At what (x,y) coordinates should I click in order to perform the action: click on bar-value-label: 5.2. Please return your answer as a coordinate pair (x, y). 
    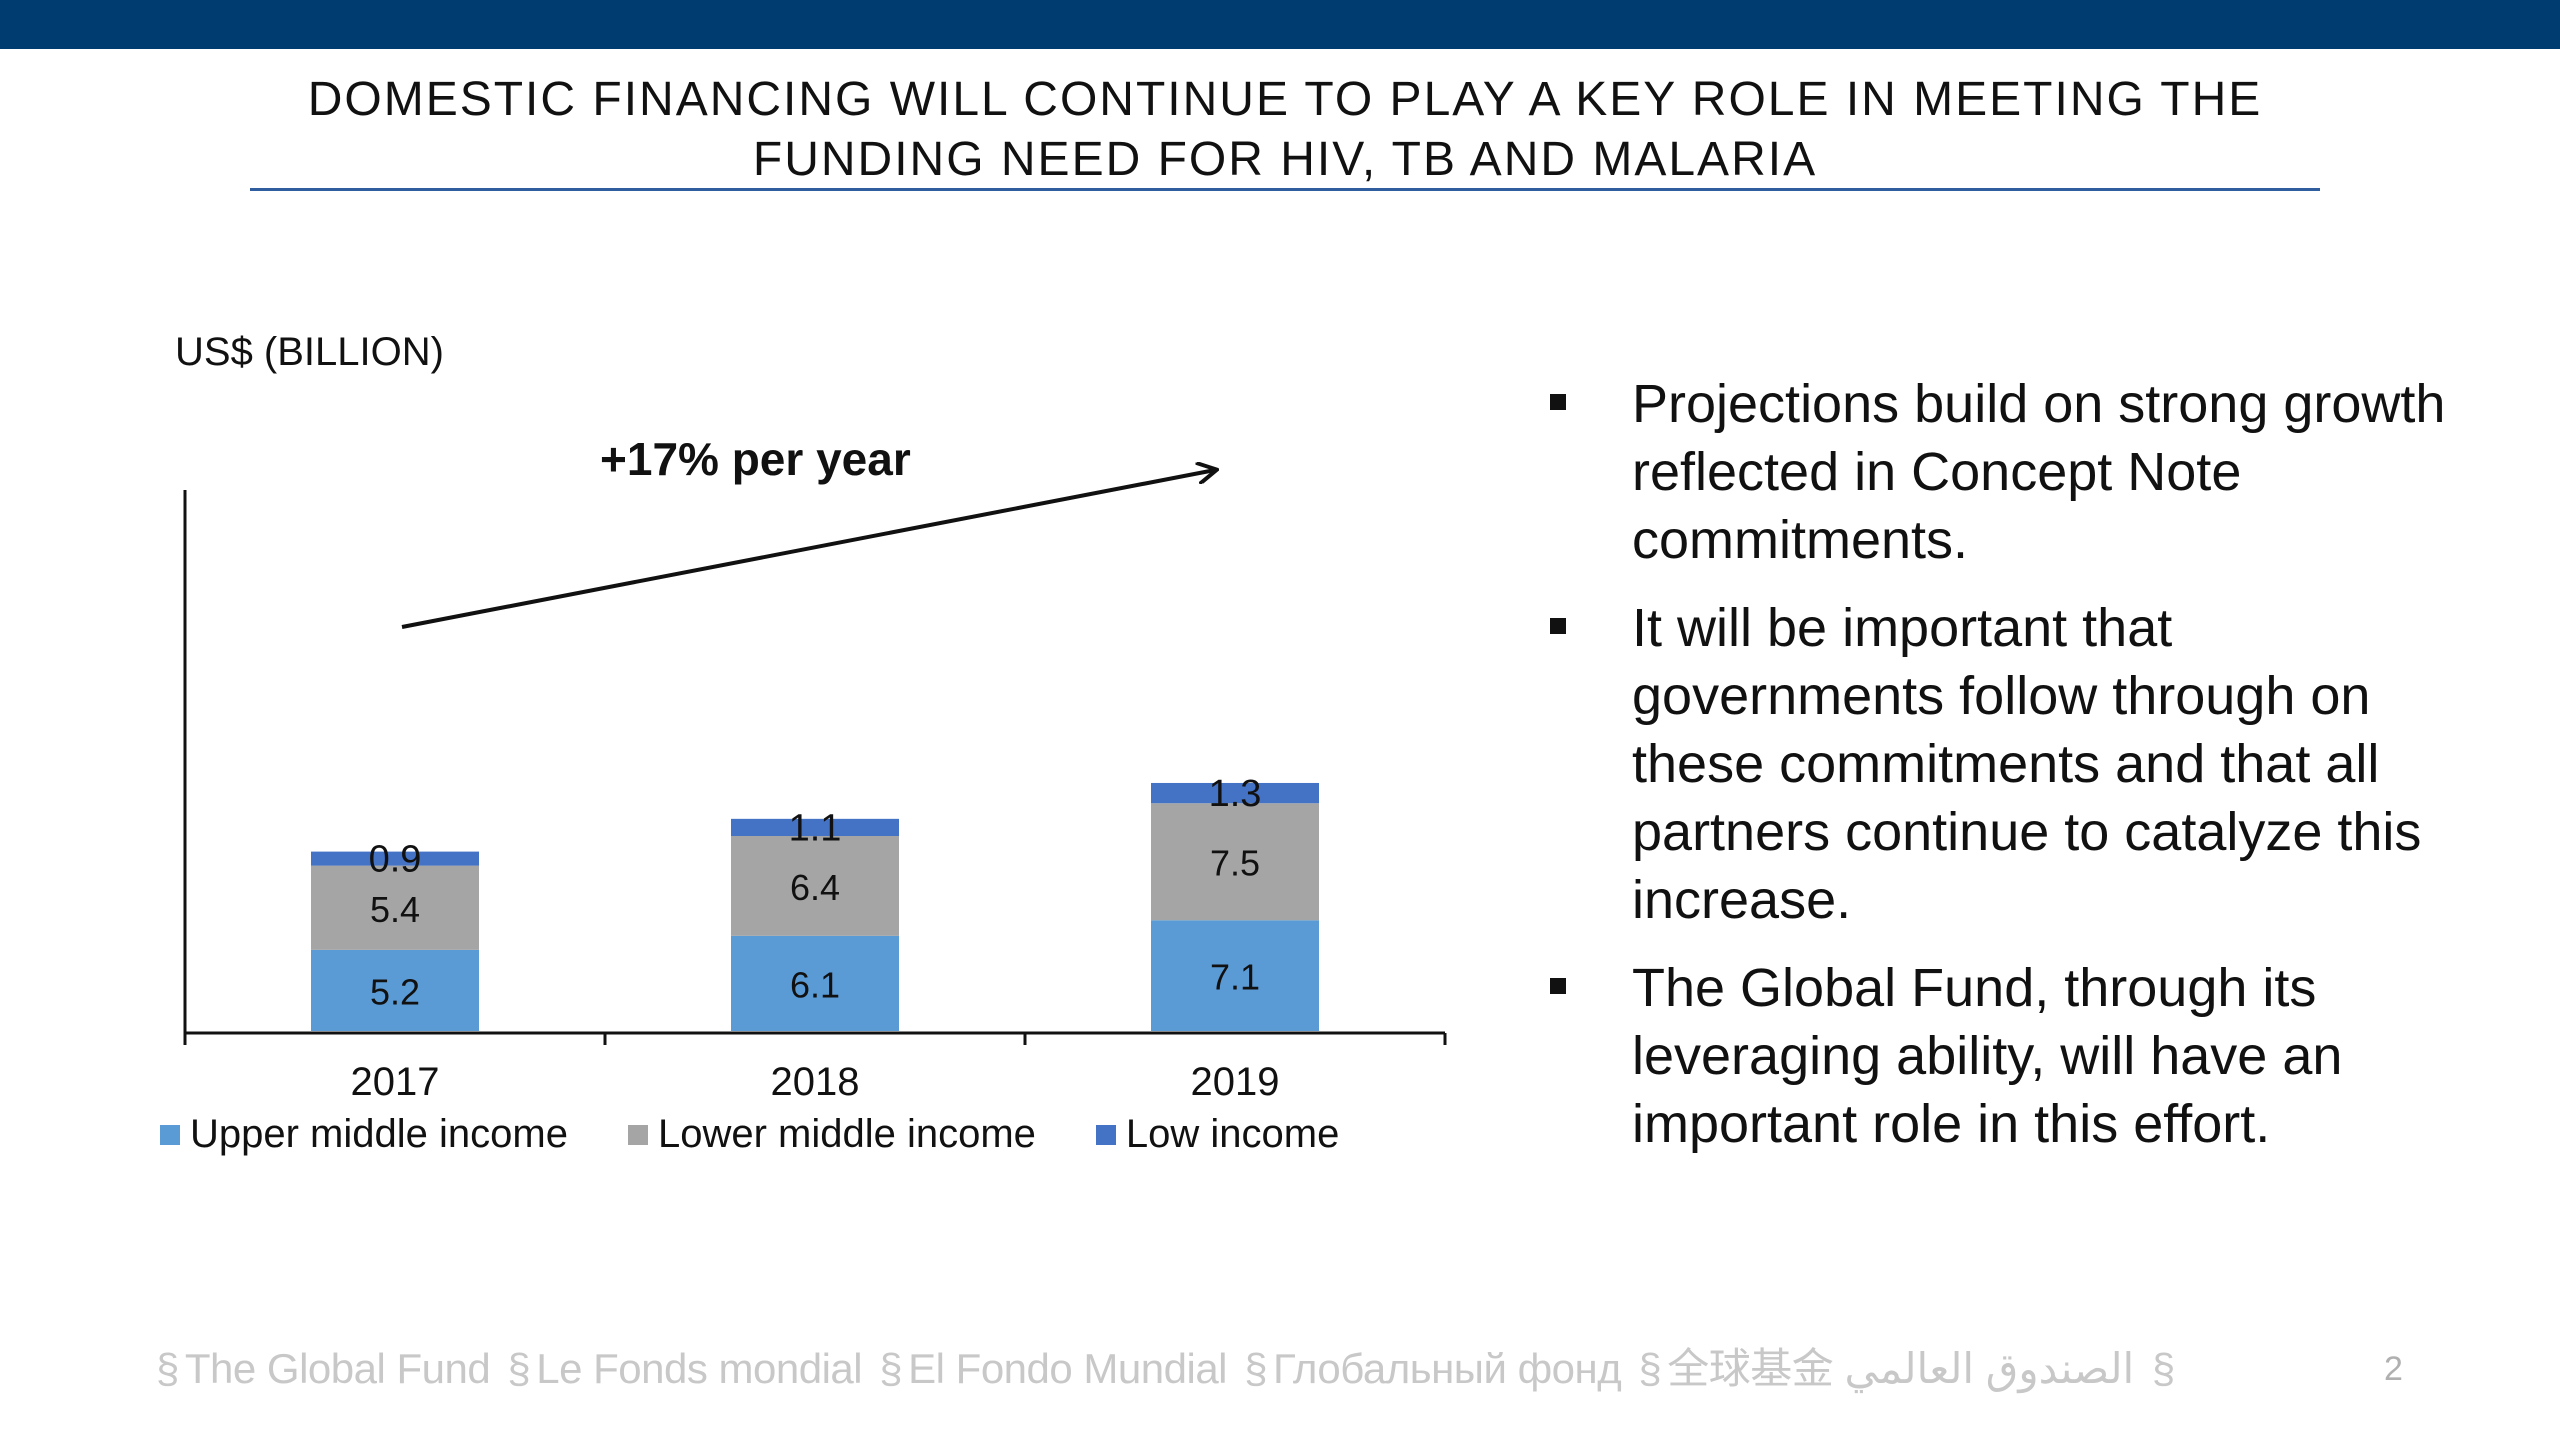
    Looking at the image, I should click on (395, 991).